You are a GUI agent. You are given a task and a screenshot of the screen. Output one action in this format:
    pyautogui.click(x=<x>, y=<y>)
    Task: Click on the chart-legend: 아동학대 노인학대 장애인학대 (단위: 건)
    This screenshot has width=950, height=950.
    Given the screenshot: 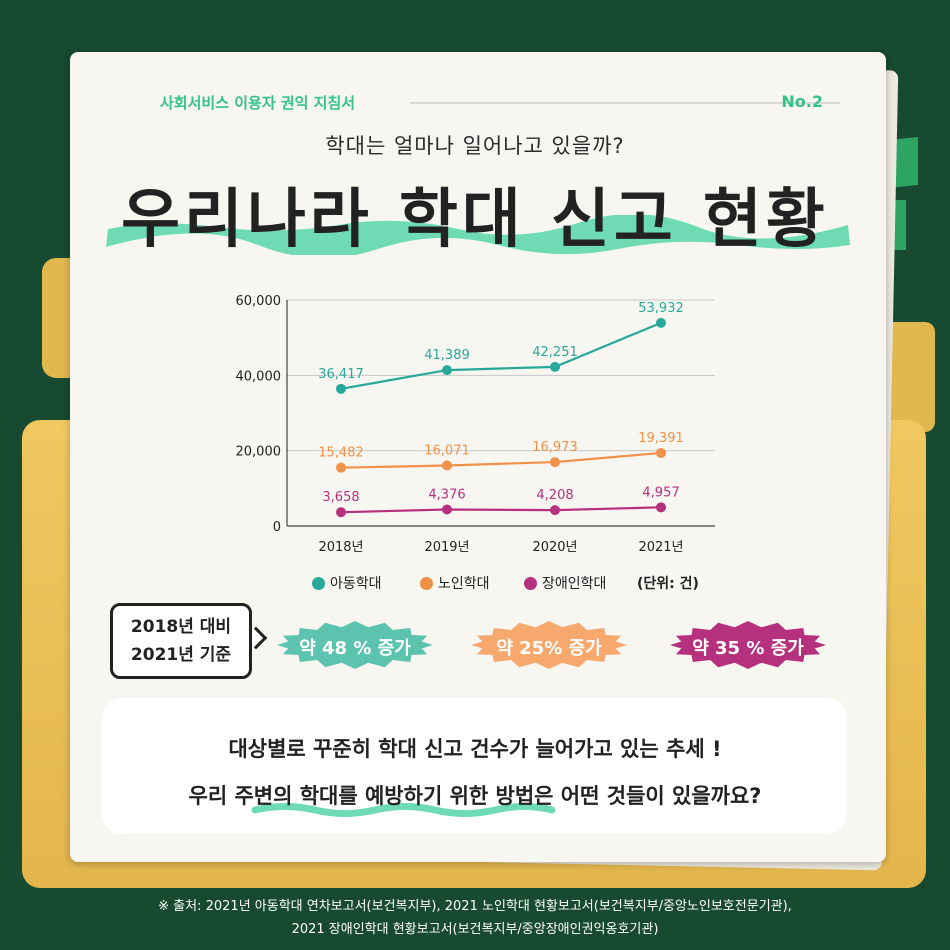 What is the action you would take?
    pyautogui.click(x=522, y=583)
    